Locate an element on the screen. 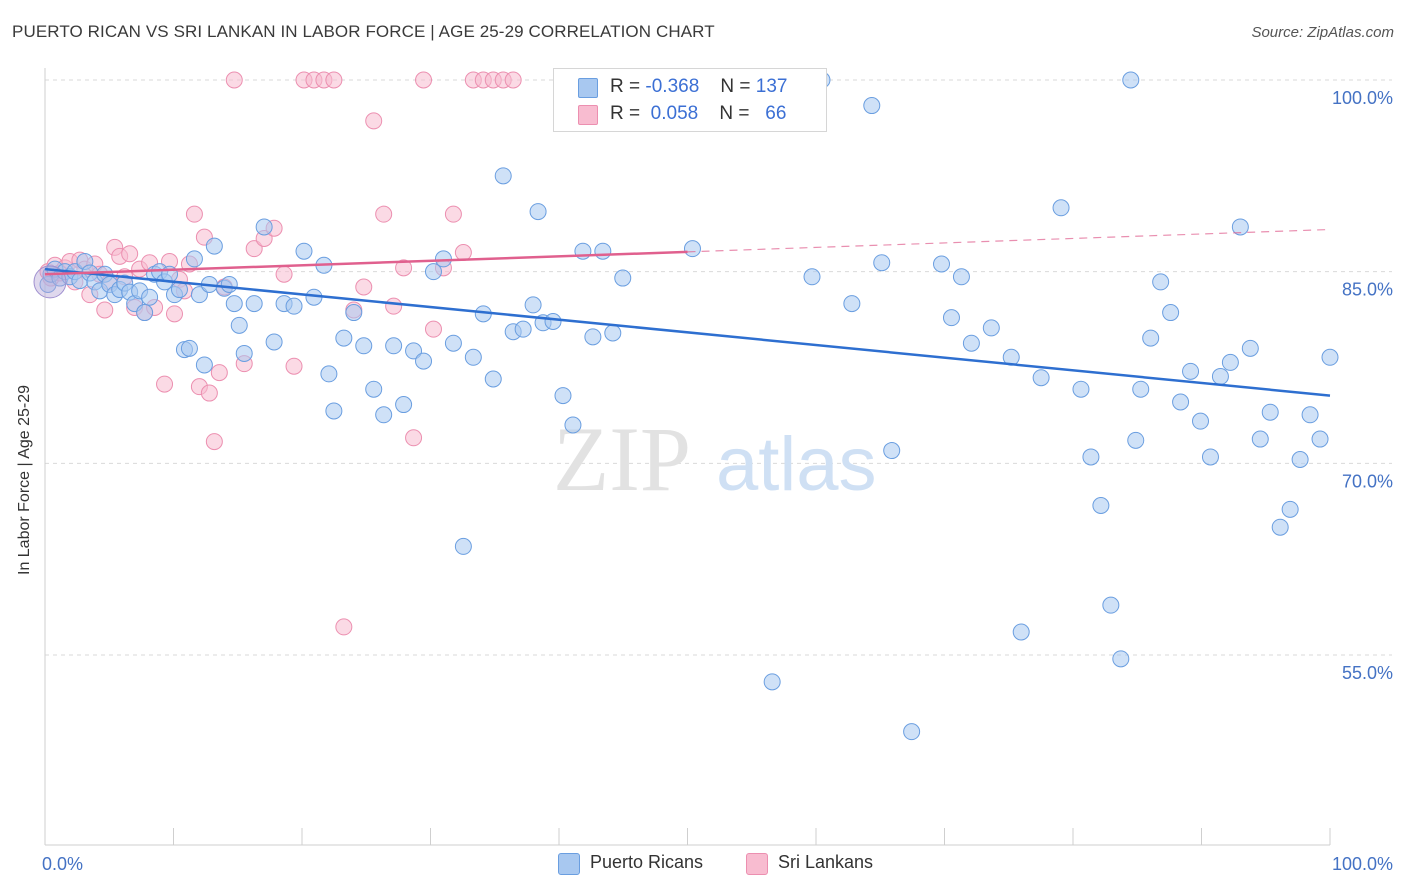  y-tick-labels: 55.0% 70.0% 85.0% 100.0% is located at coordinates (1362, 385).